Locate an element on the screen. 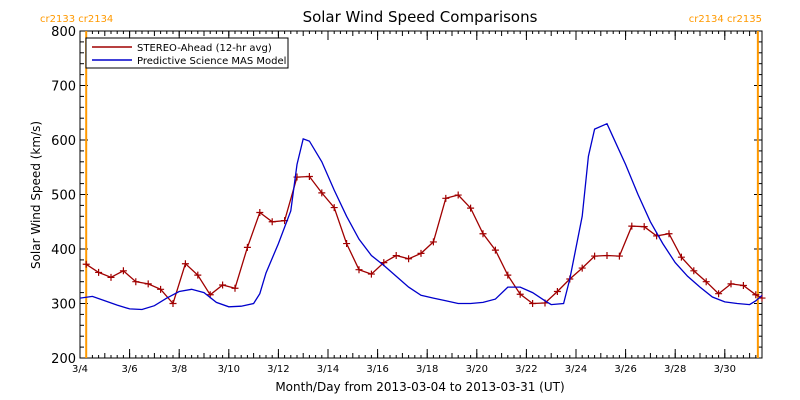 Image resolution: width=800 pixels, height=400 pixels. y-tick-label: 500 is located at coordinates (63, 196).